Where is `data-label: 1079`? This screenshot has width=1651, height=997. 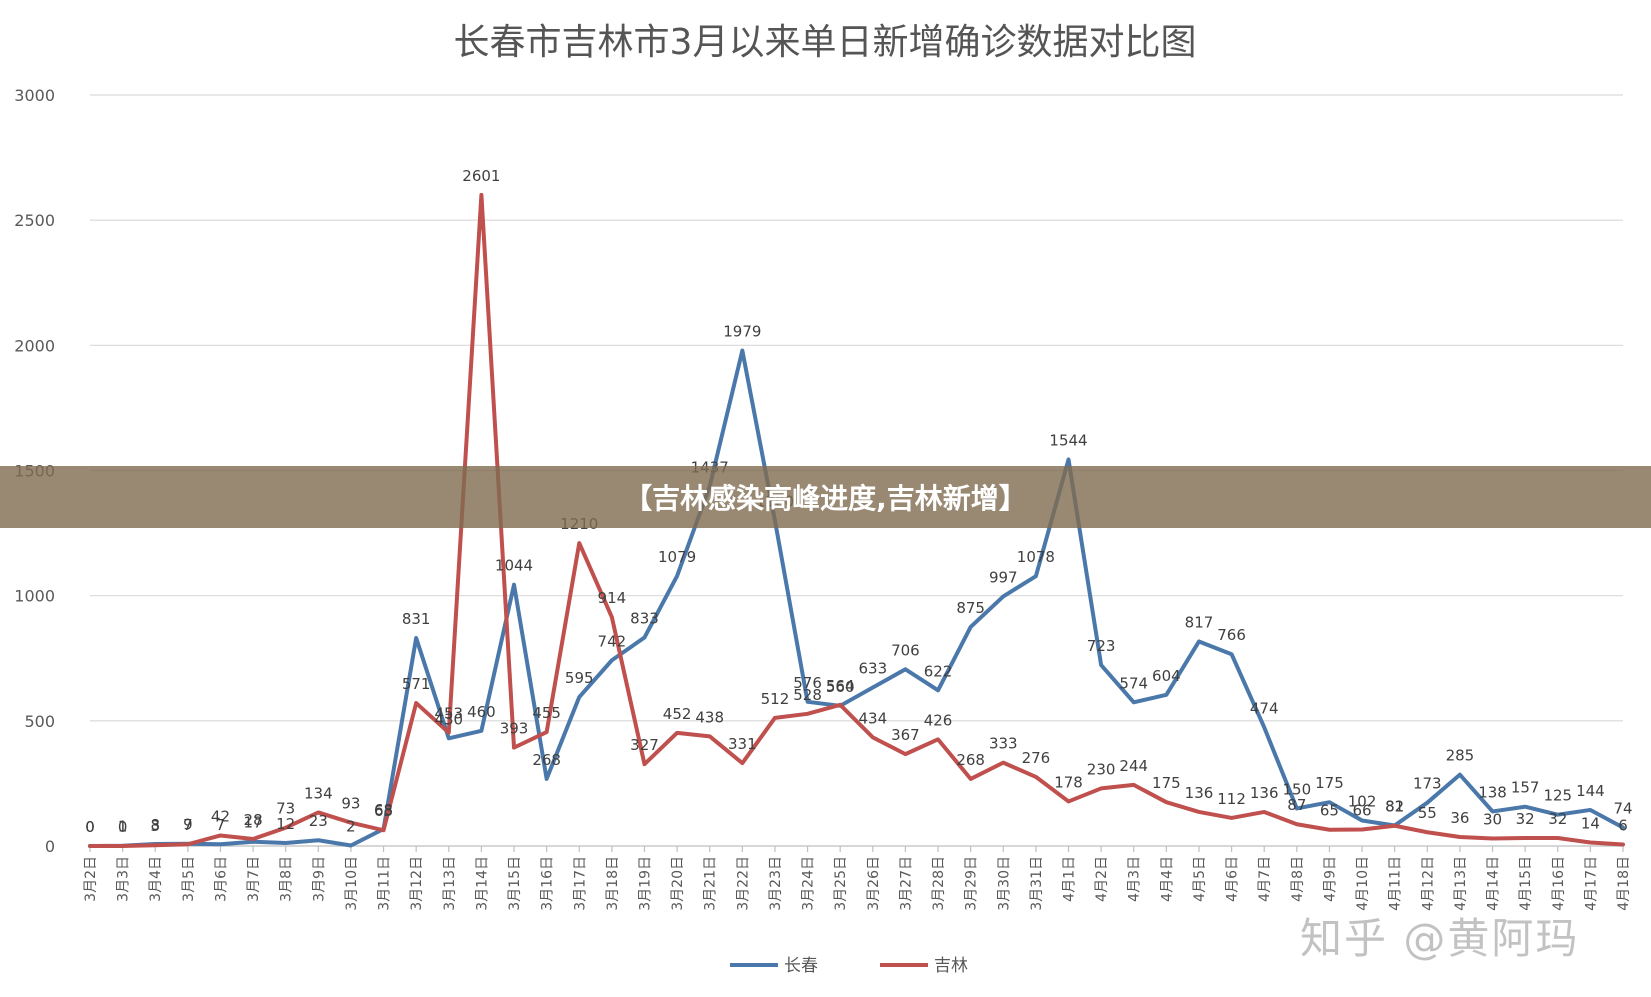
data-label: 1079 is located at coordinates (677, 557).